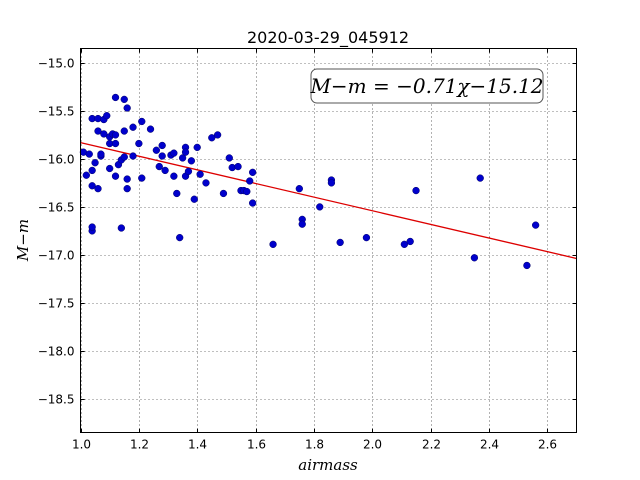 The image size is (640, 480). I want to click on x-tick-label: 1.6, so click(256, 445).